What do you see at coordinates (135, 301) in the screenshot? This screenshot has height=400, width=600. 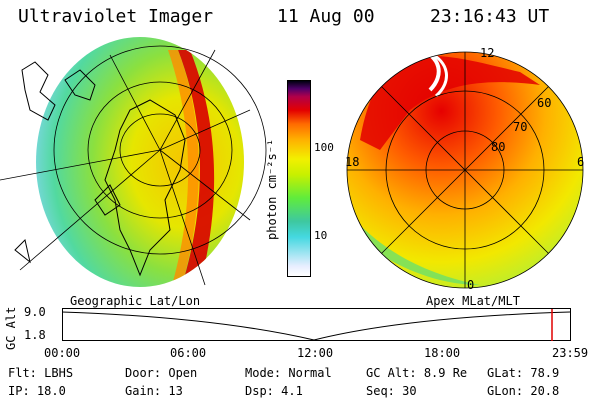 I see `left-panel-caption: Geographic Lat/Lon` at bounding box center [135, 301].